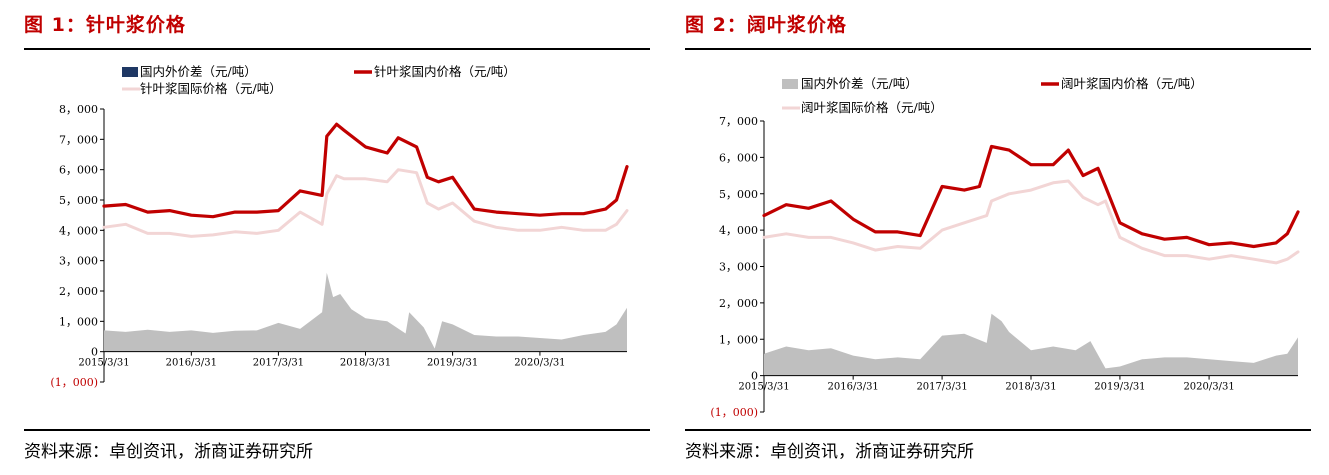  I want to click on legend-label: 阔叶浆国际价格（元/吨）, so click(872, 107).